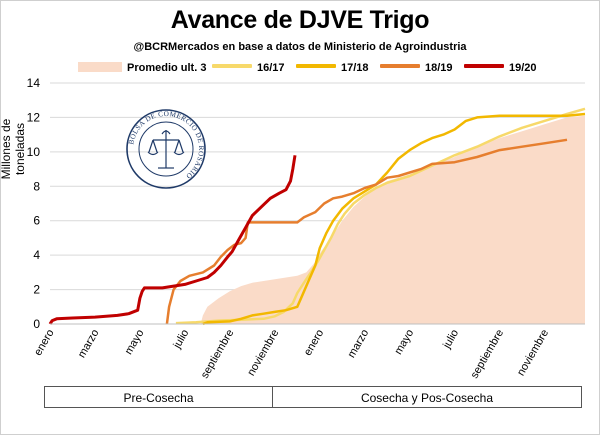 The width and height of the screenshot is (600, 435). What do you see at coordinates (34, 152) in the screenshot?
I see `y-tick-label: 10` at bounding box center [34, 152].